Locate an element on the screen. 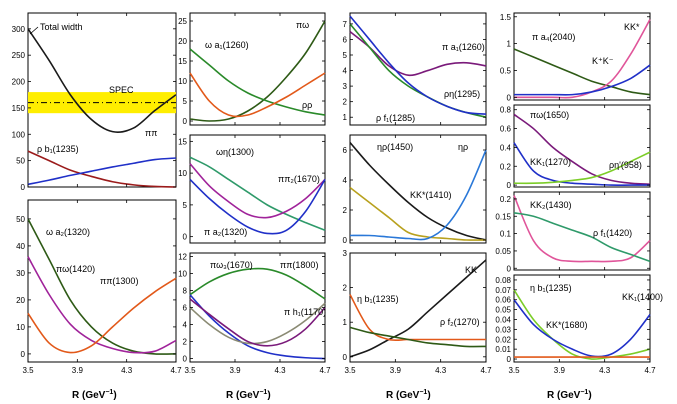 The height and width of the screenshot is (404, 677). label-pi-a2: π a₂(1320) is located at coordinates (225, 232).